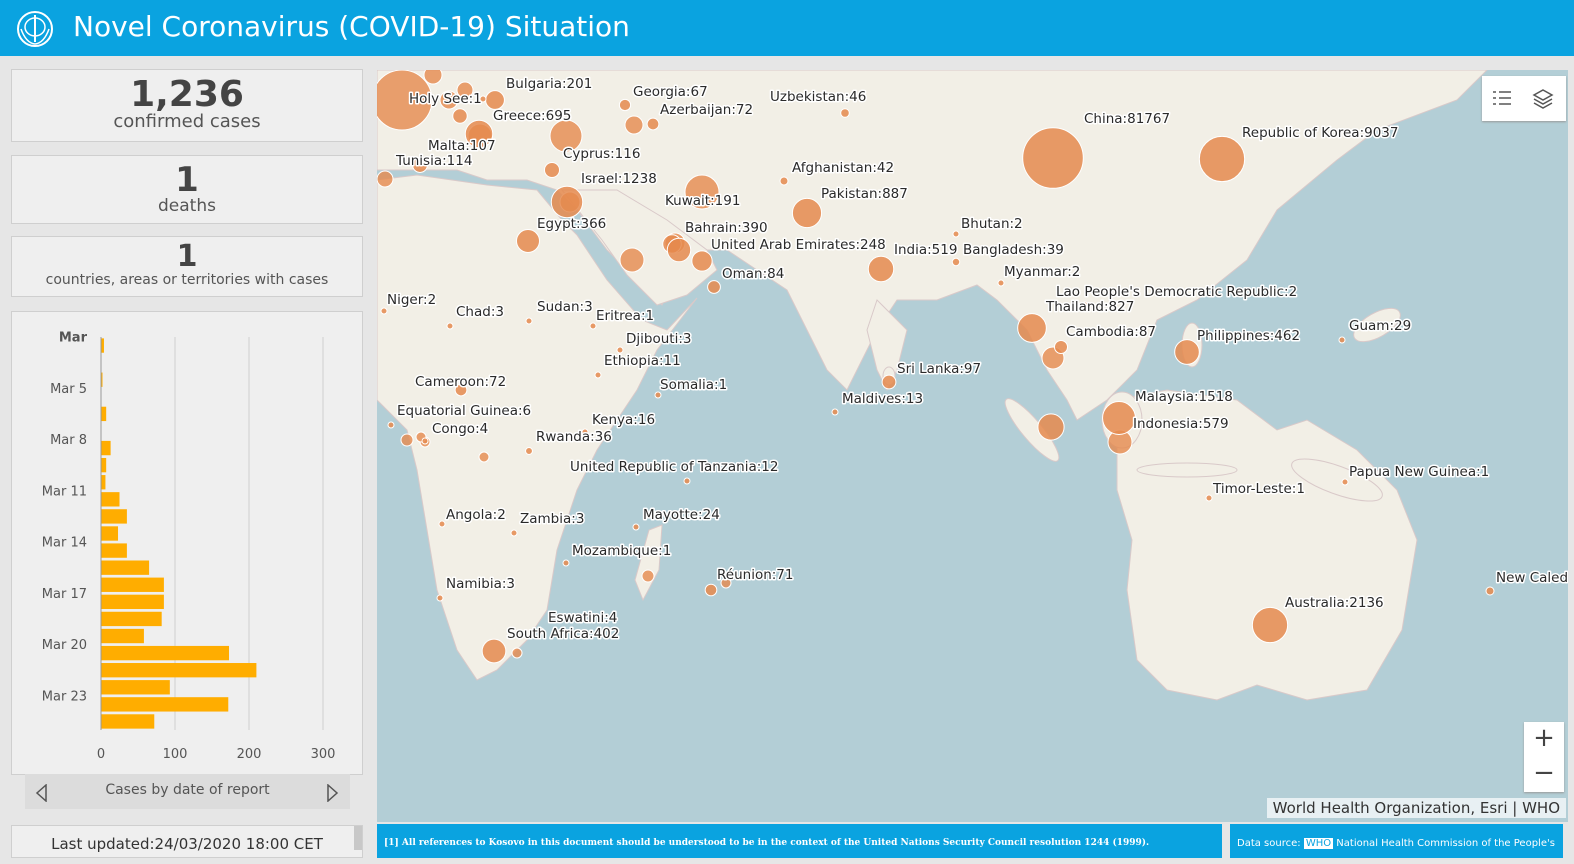  What do you see at coordinates (992, 224) in the screenshot?
I see `map-label: Bhutan:2` at bounding box center [992, 224].